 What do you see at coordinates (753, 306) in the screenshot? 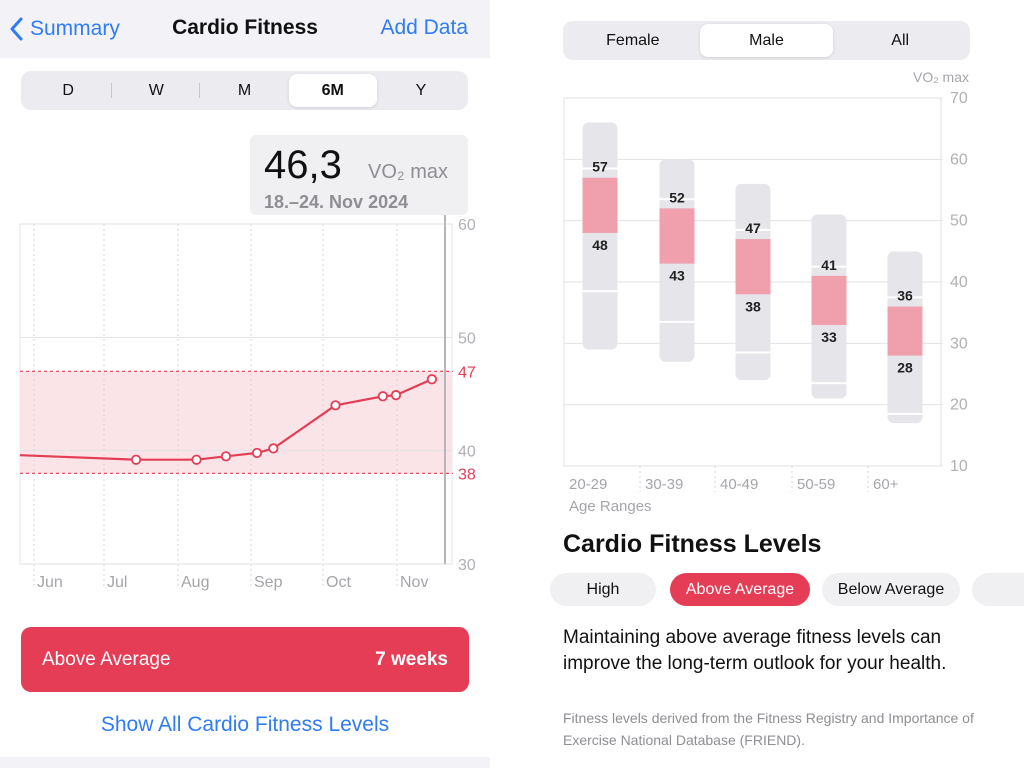
I see `range-low-label: 38` at bounding box center [753, 306].